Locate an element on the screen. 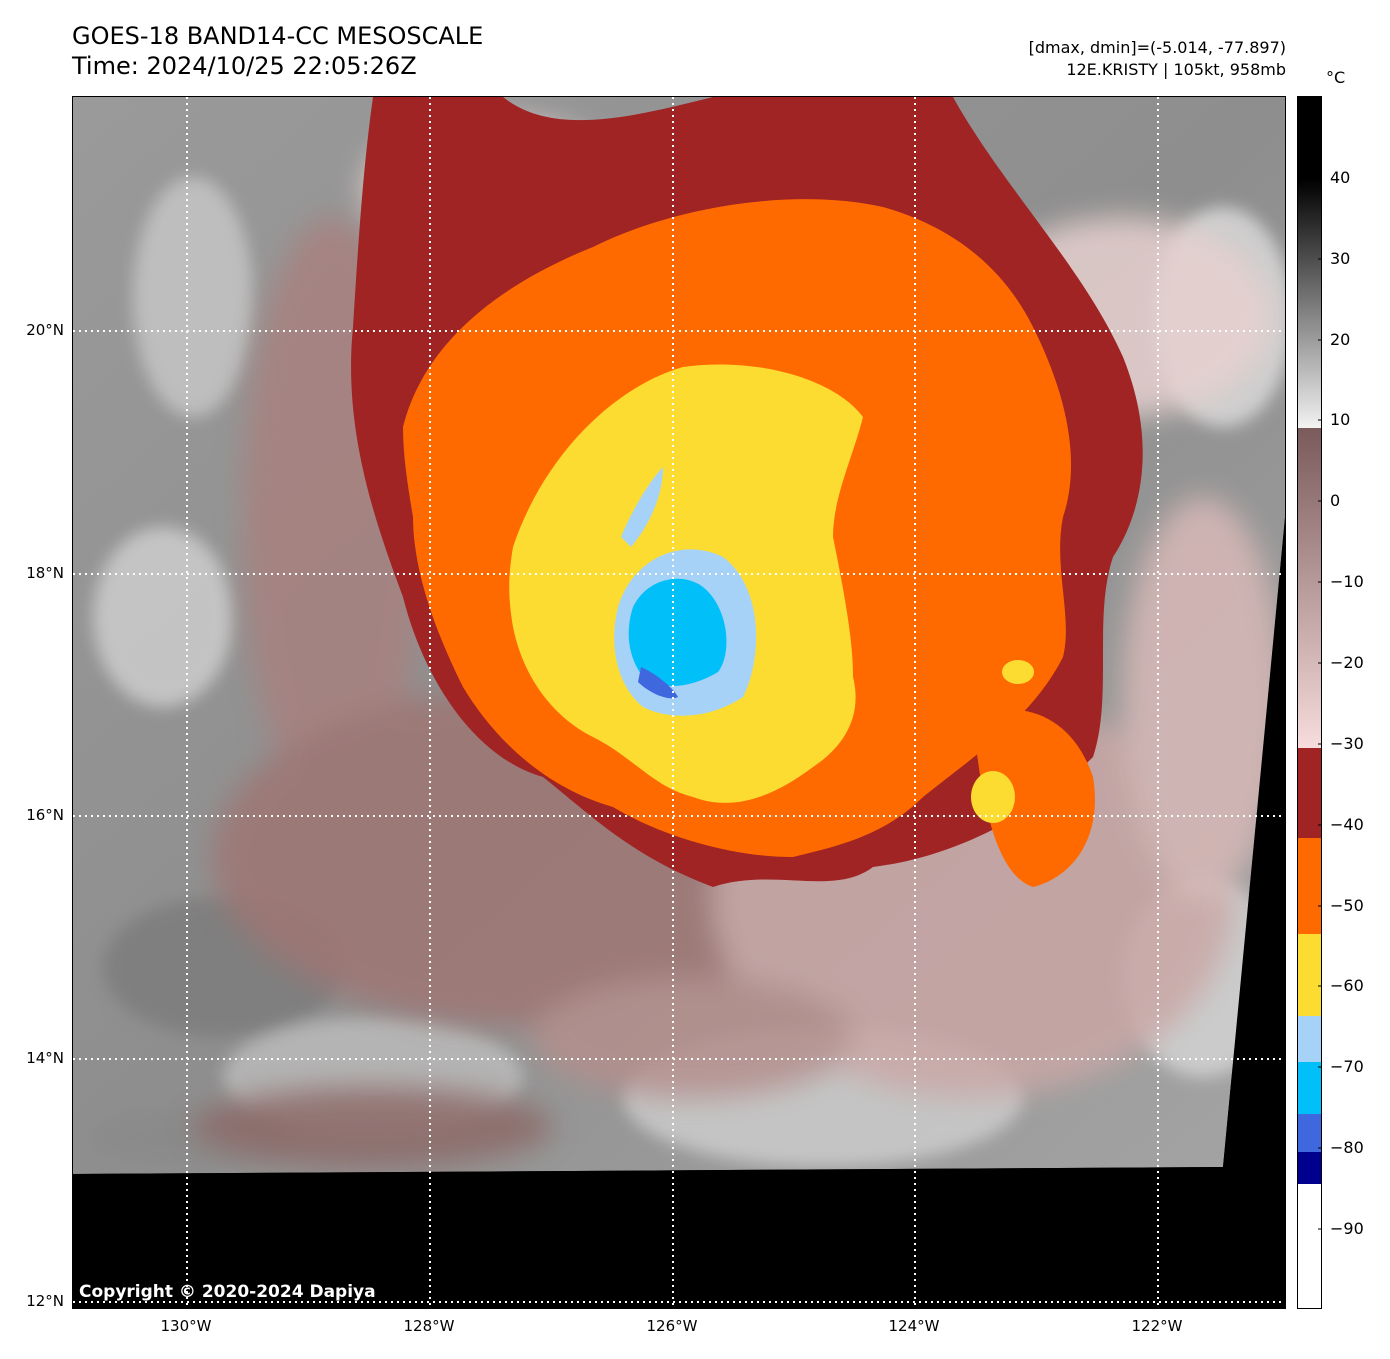 This screenshot has width=1390, height=1359. colorbar-tick-minus90: −90 is located at coordinates (1347, 1228).